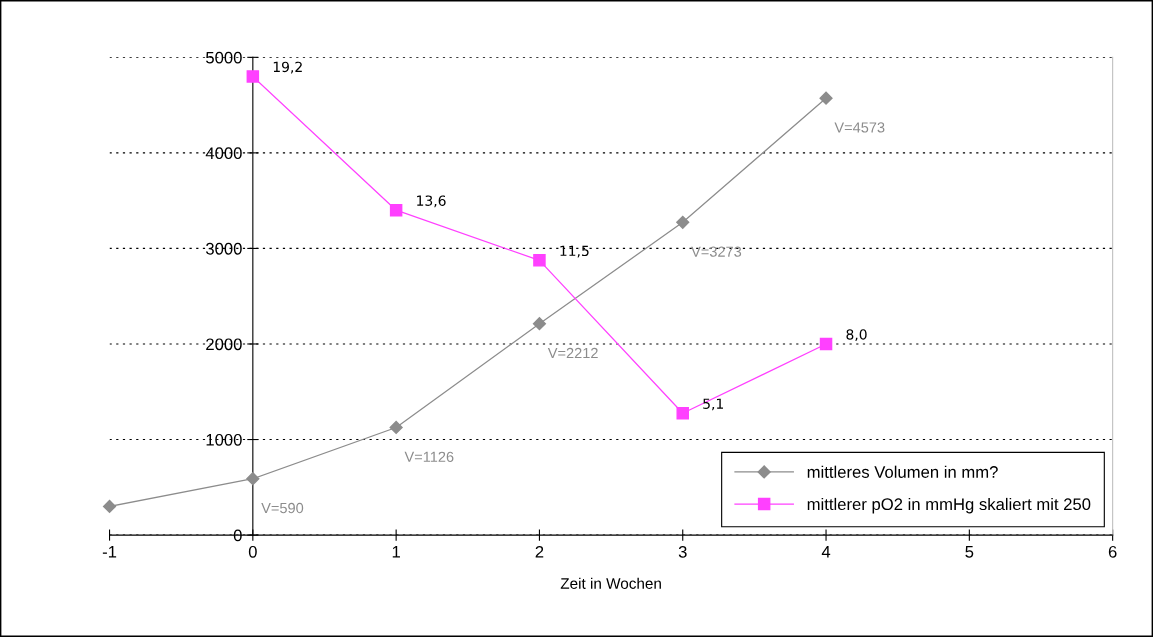 This screenshot has width=1153, height=637. What do you see at coordinates (223, 153) in the screenshot?
I see `y-tick-label: 4000` at bounding box center [223, 153].